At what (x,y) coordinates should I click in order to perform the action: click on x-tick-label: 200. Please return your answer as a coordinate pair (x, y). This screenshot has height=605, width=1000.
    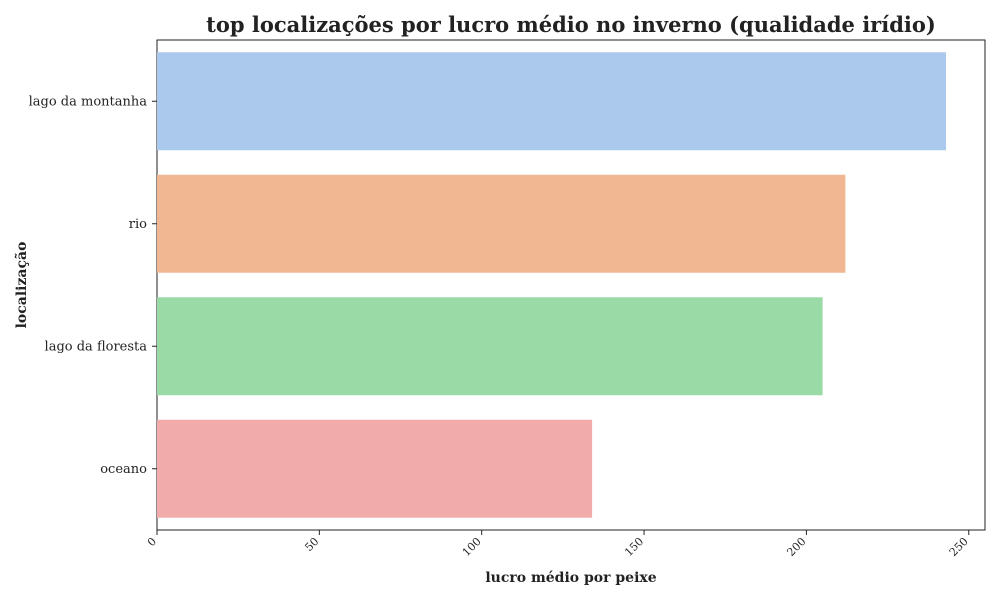
    Looking at the image, I should click on (796, 547).